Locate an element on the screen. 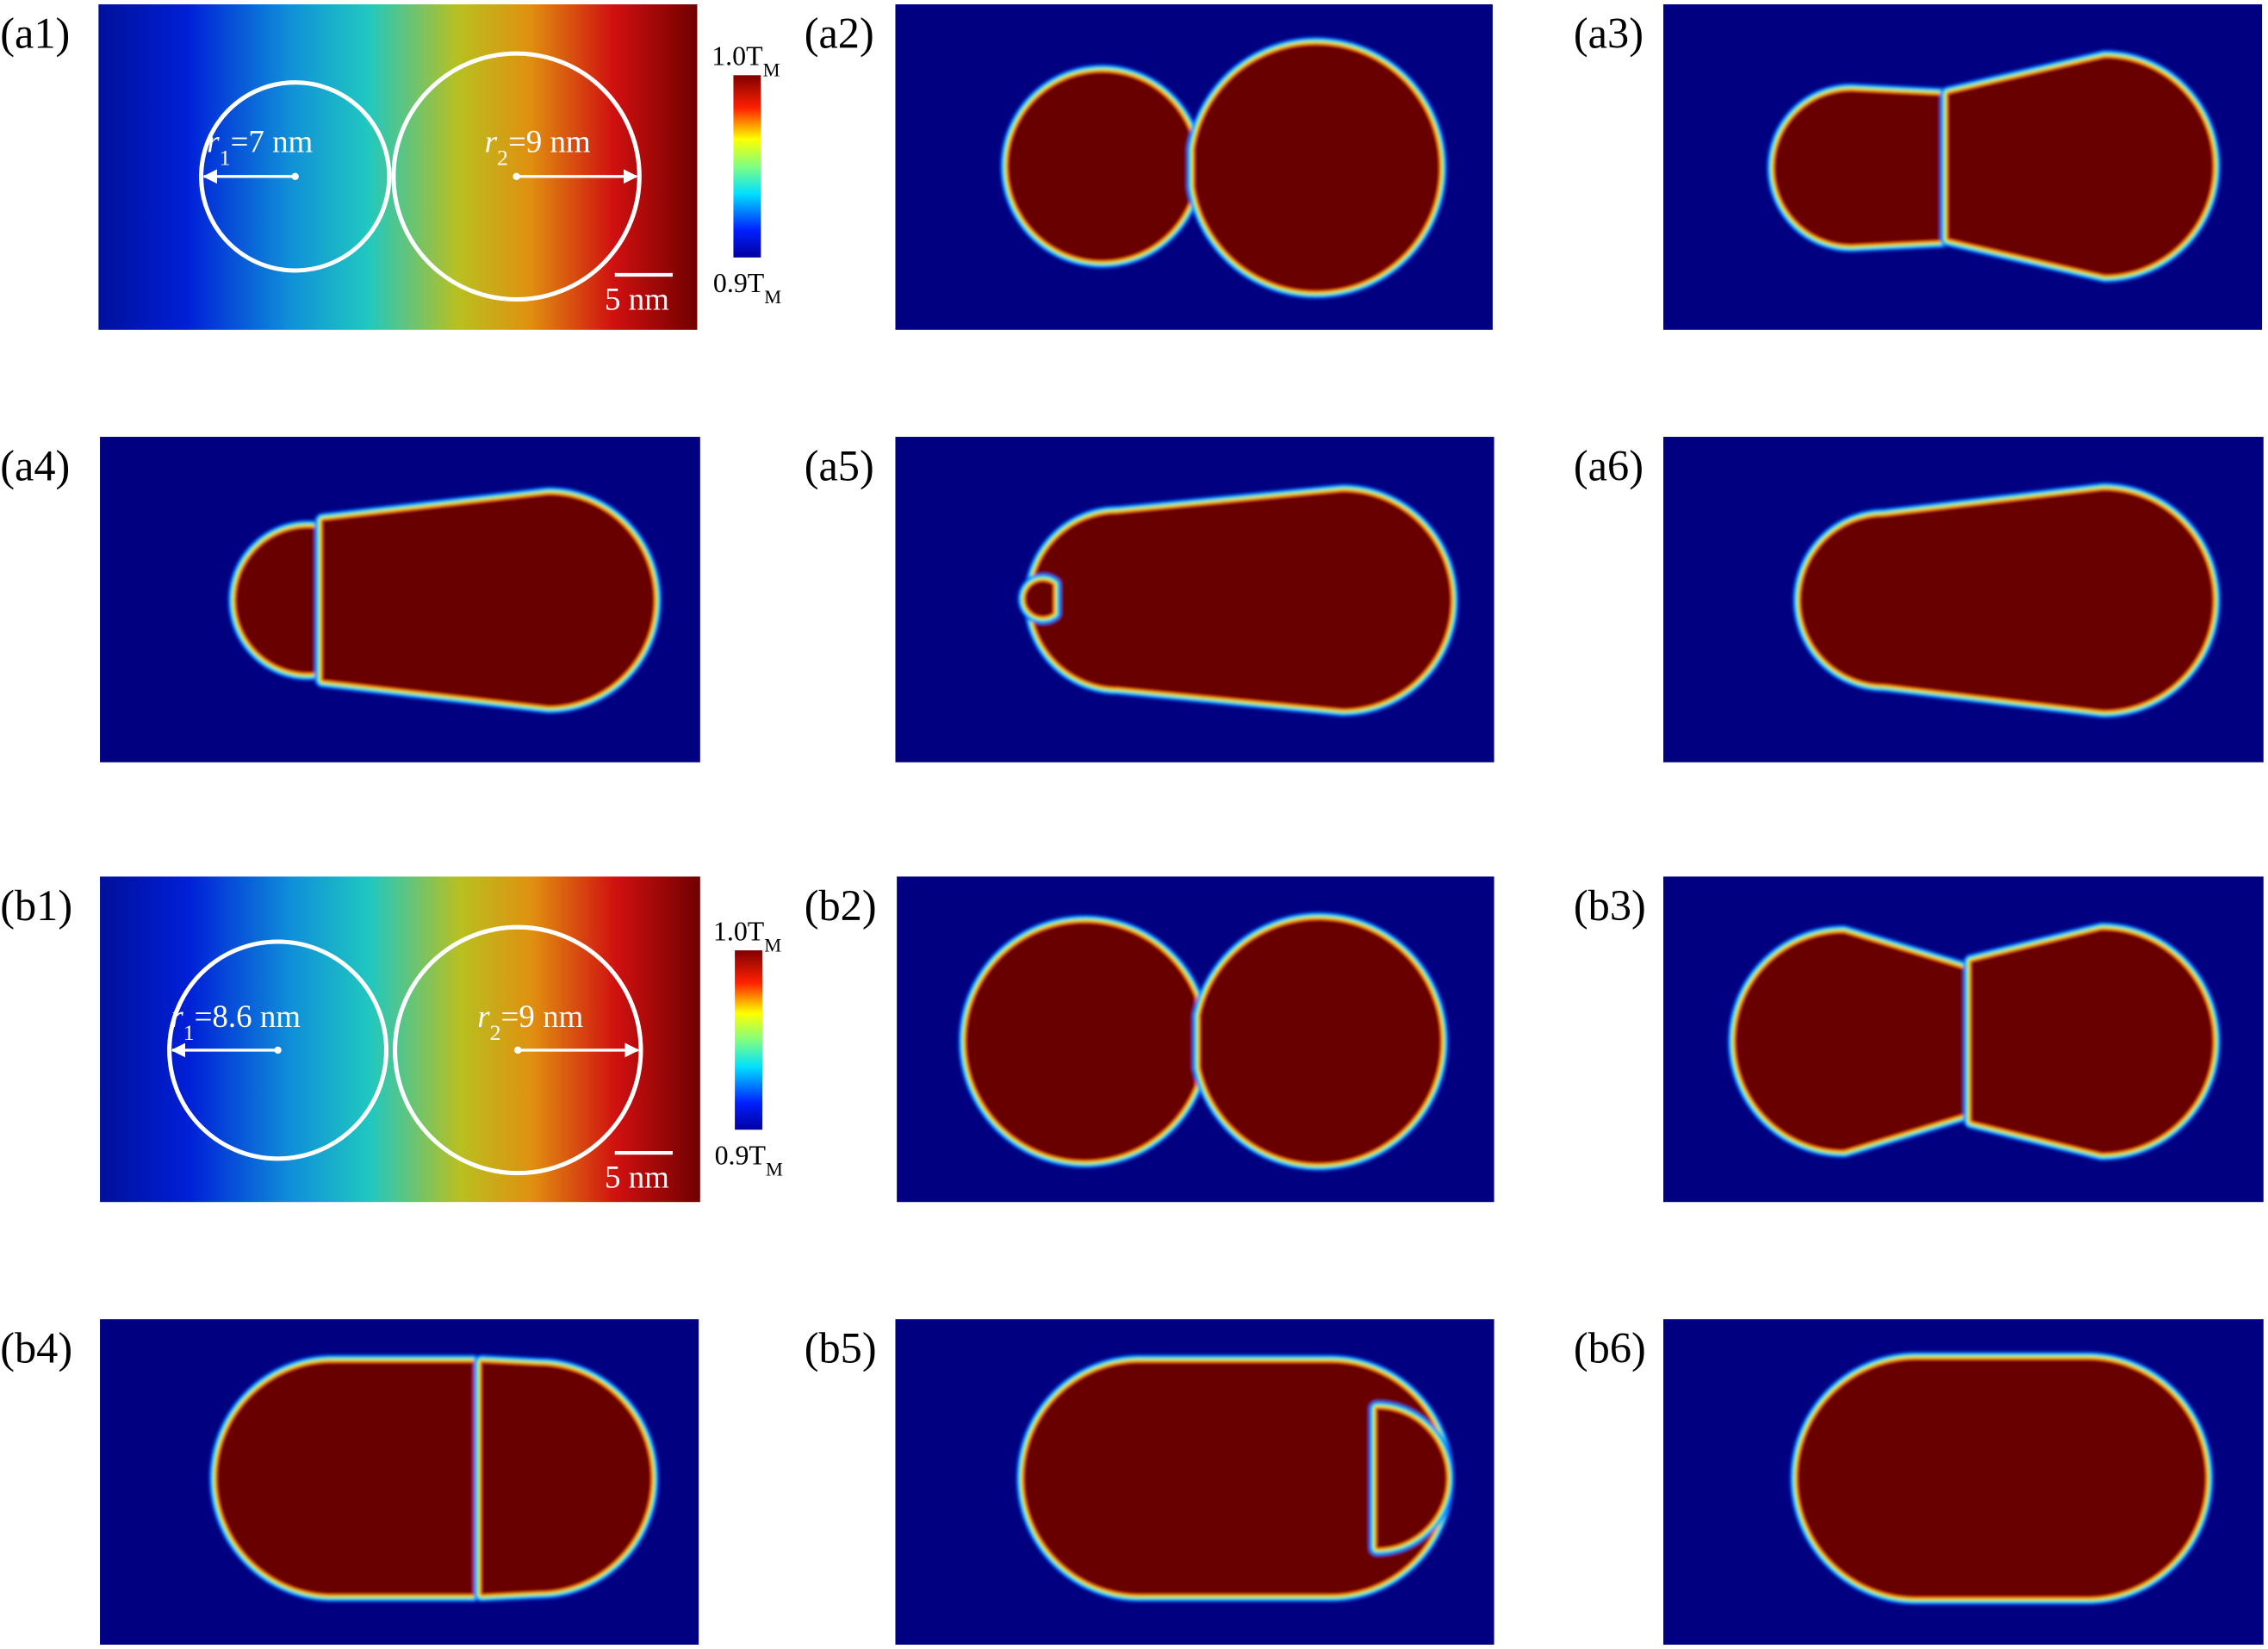  panel-label: (a6) is located at coordinates (1609, 465).